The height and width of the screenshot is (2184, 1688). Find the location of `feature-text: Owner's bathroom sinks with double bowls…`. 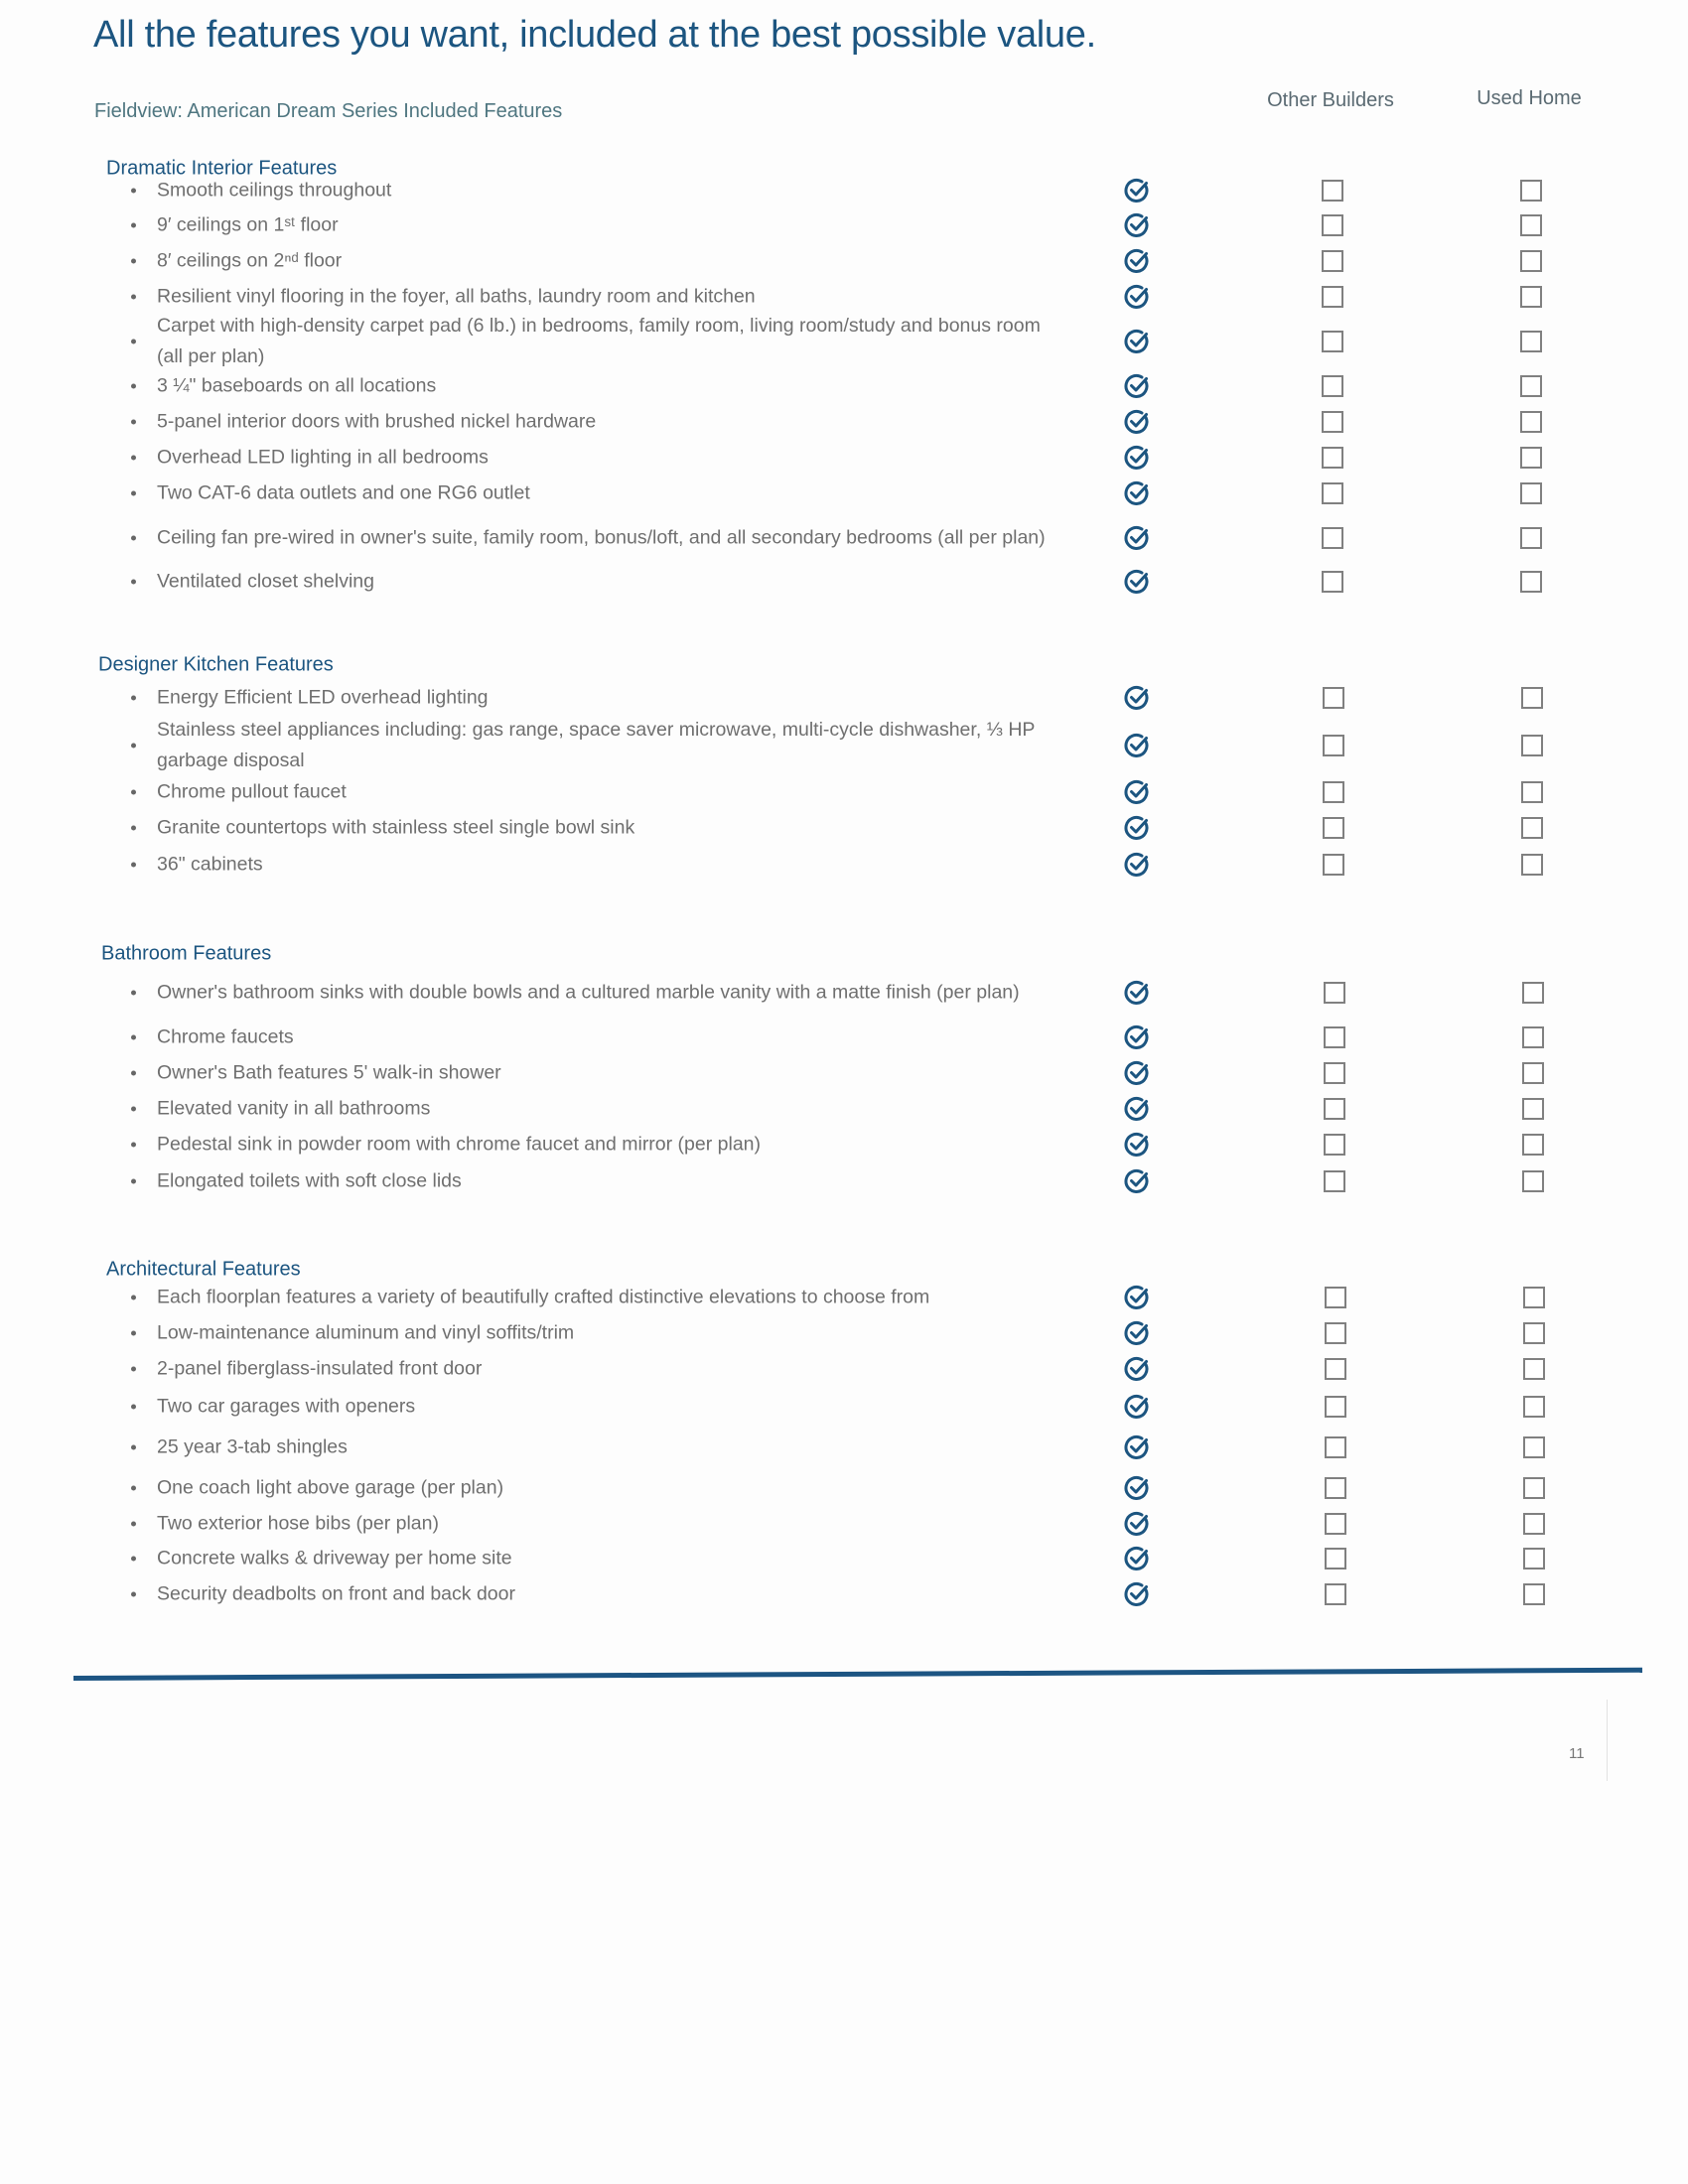

feature-text: Owner's bathroom sinks with double bowls… is located at coordinates (588, 992).